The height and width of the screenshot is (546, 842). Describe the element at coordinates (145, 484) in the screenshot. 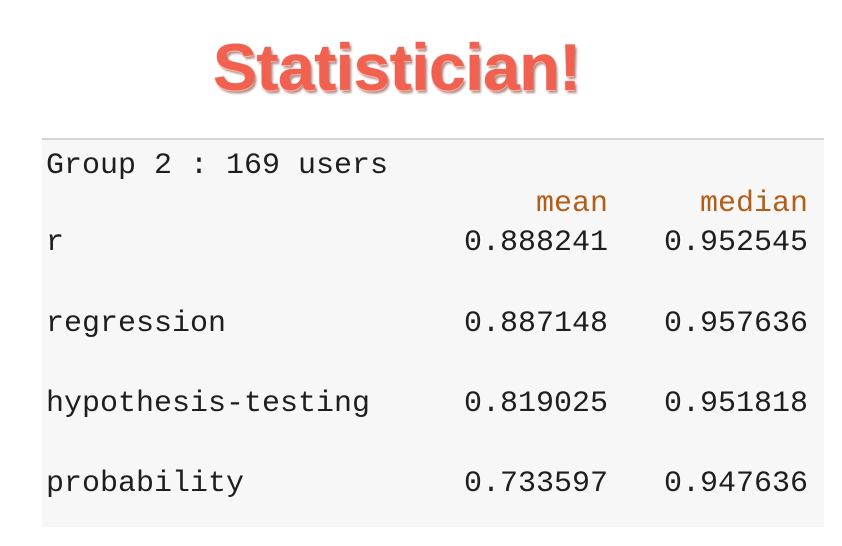

I see `row-label: probability` at that location.